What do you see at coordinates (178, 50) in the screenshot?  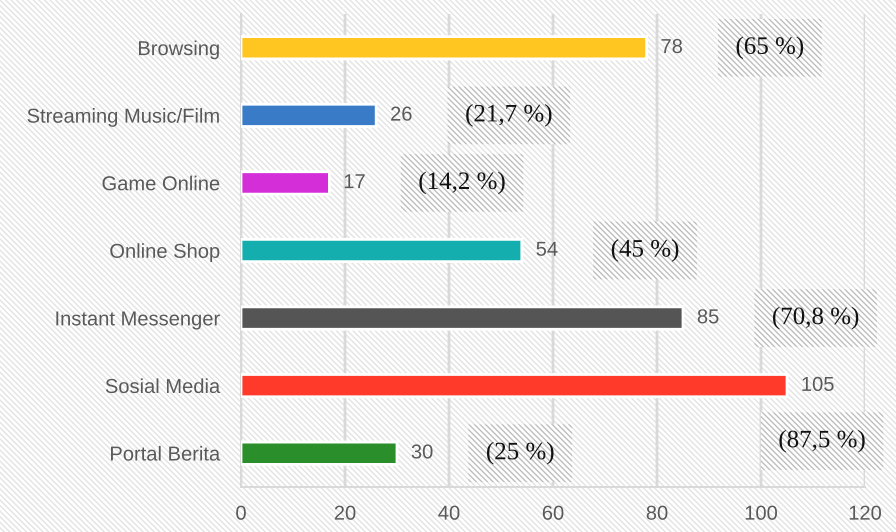 I see `y-tick-label: Browsing` at bounding box center [178, 50].